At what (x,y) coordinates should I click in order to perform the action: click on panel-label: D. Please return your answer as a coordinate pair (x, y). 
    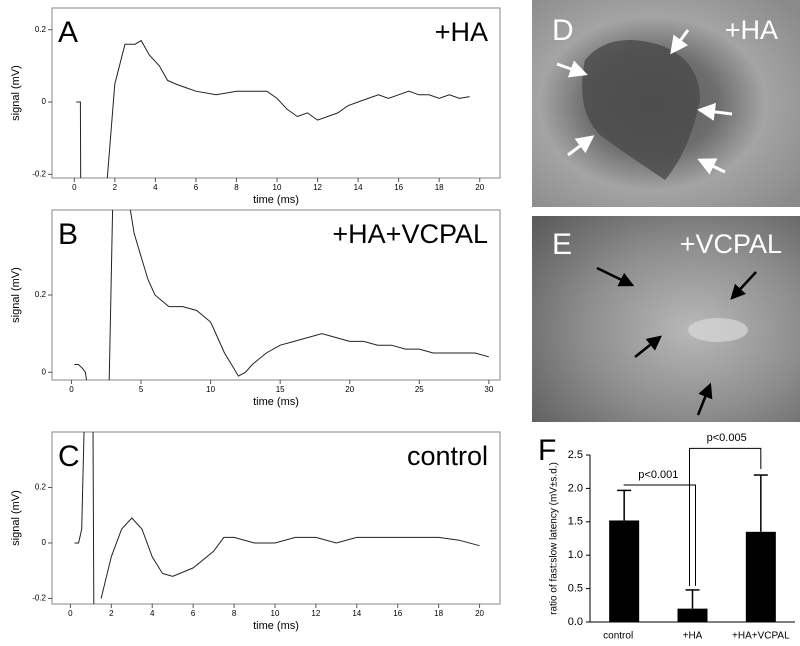
    Looking at the image, I should click on (563, 30).